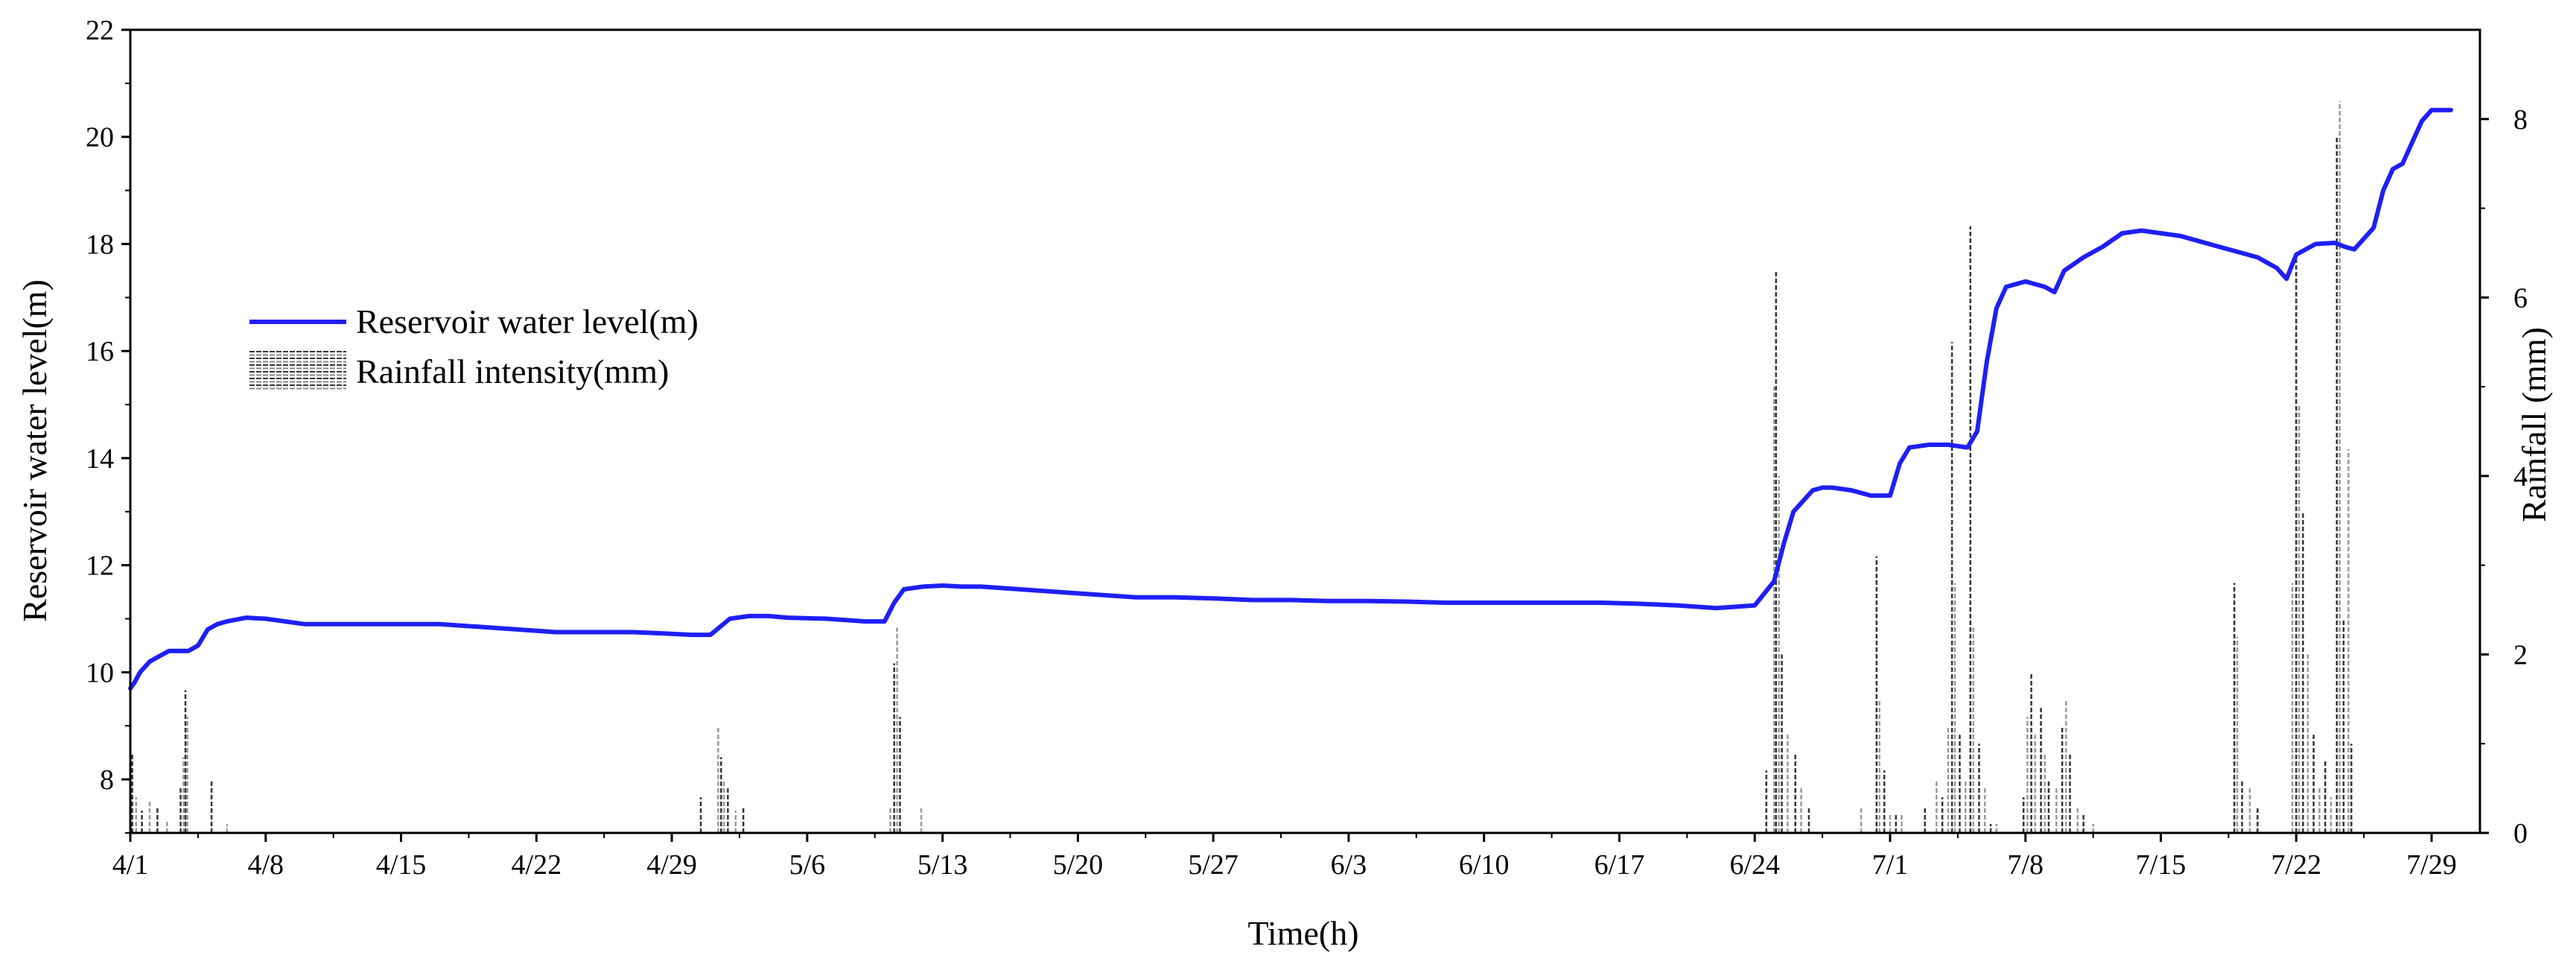 The image size is (2576, 970). Describe the element at coordinates (130, 865) in the screenshot. I see `x-tick-label: 4/1` at that location.